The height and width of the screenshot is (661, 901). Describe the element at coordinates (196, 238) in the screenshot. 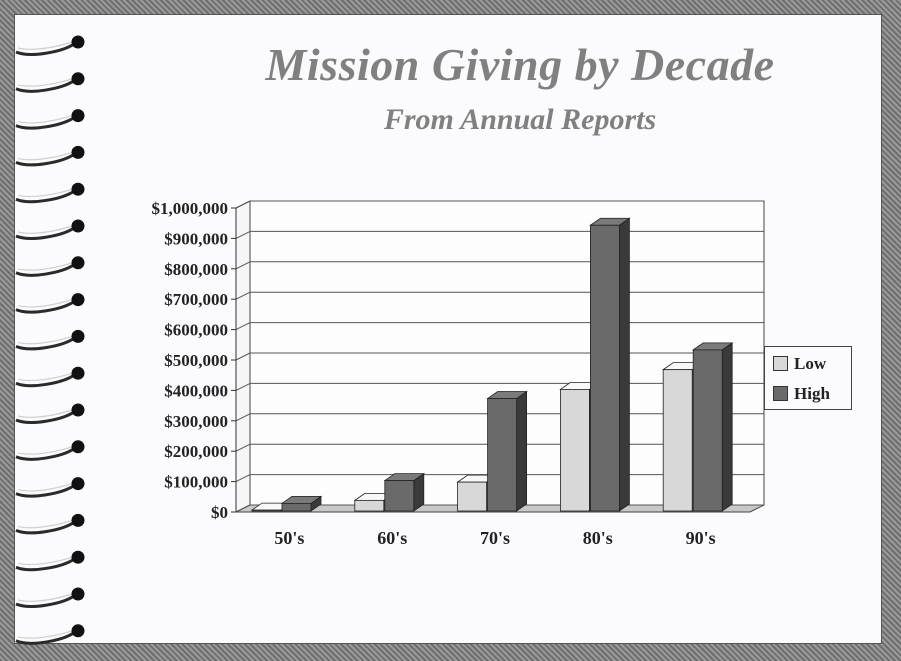

I see `y-tick-label: $900,000` at that location.